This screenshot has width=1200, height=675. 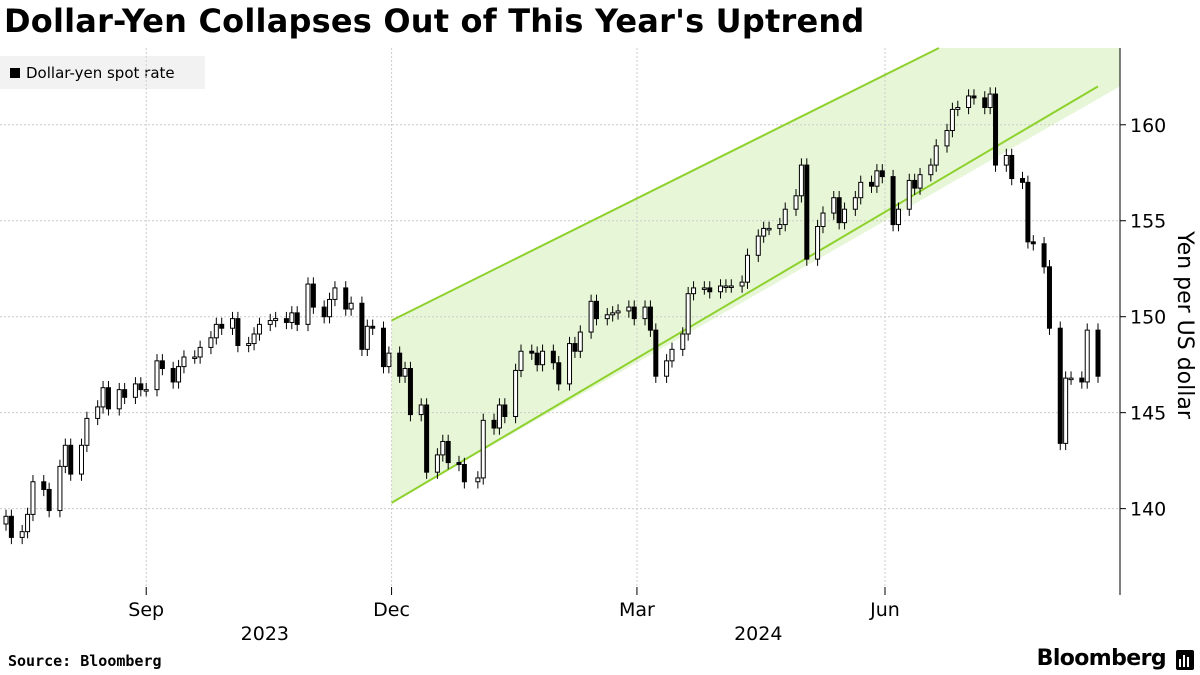 What do you see at coordinates (758, 634) in the screenshot?
I see `x-year-label: 2024` at bounding box center [758, 634].